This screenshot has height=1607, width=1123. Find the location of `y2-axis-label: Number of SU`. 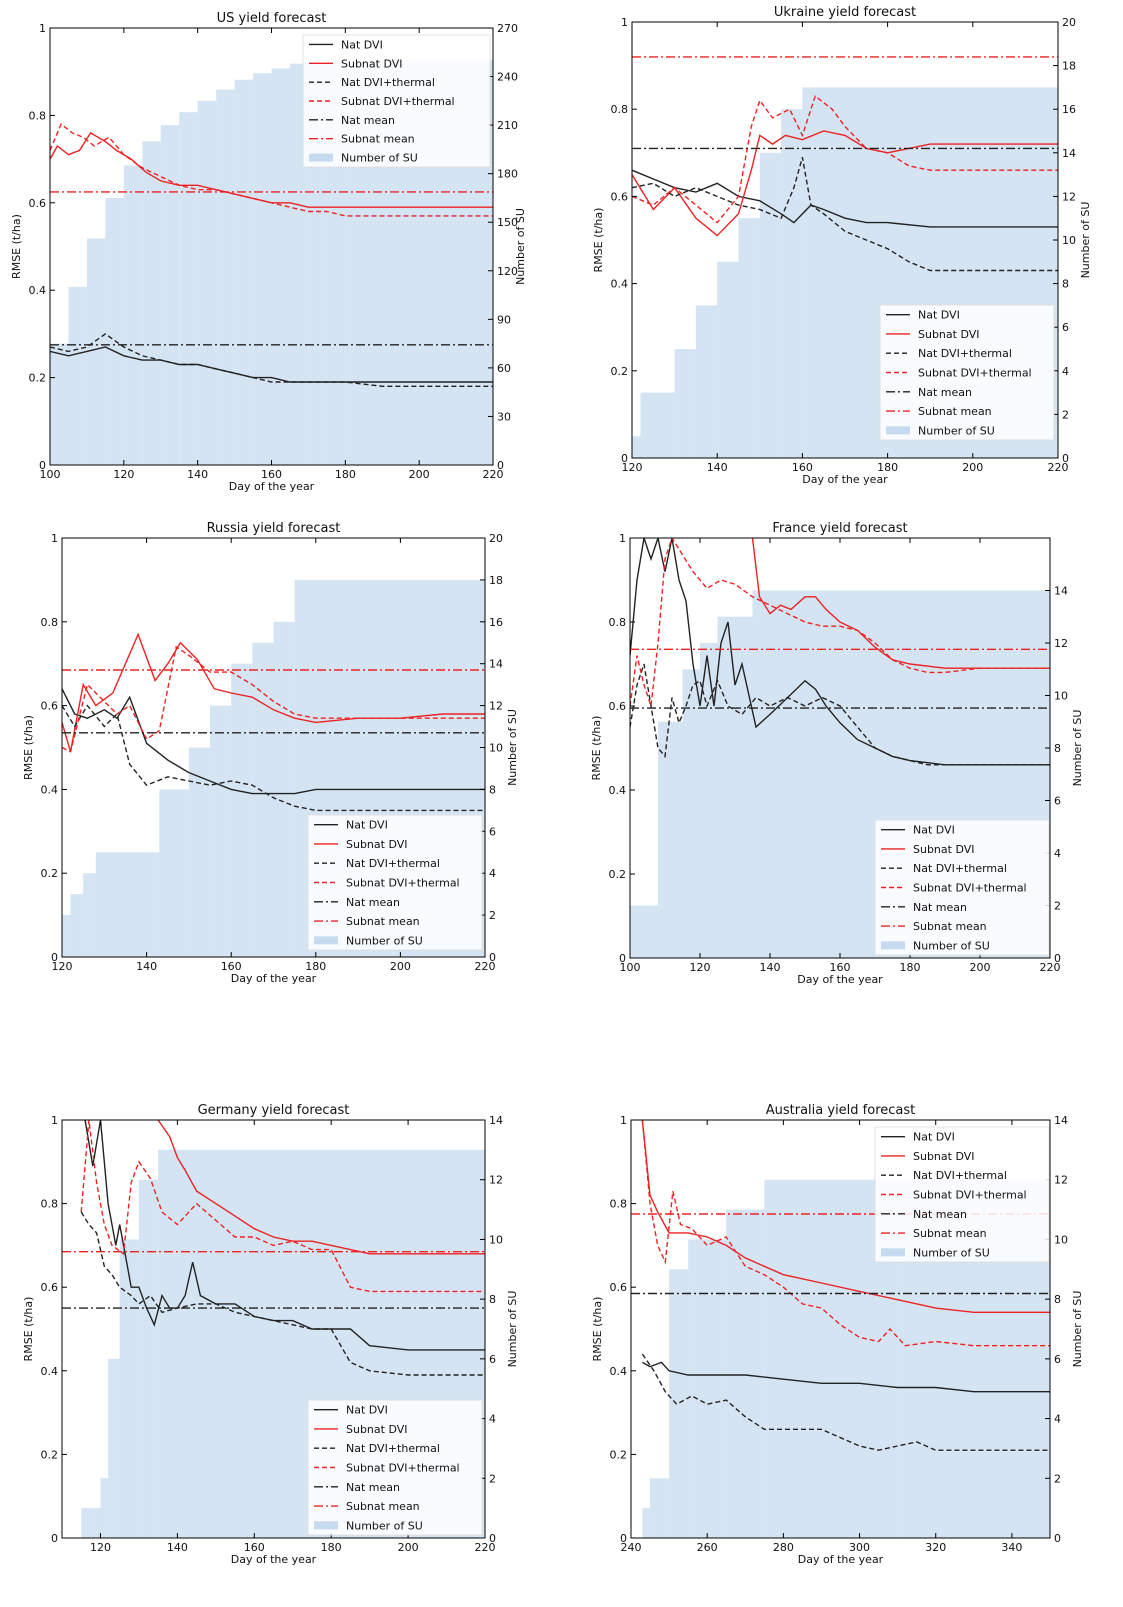

y2-axis-label: Number of SU is located at coordinates (1077, 748).